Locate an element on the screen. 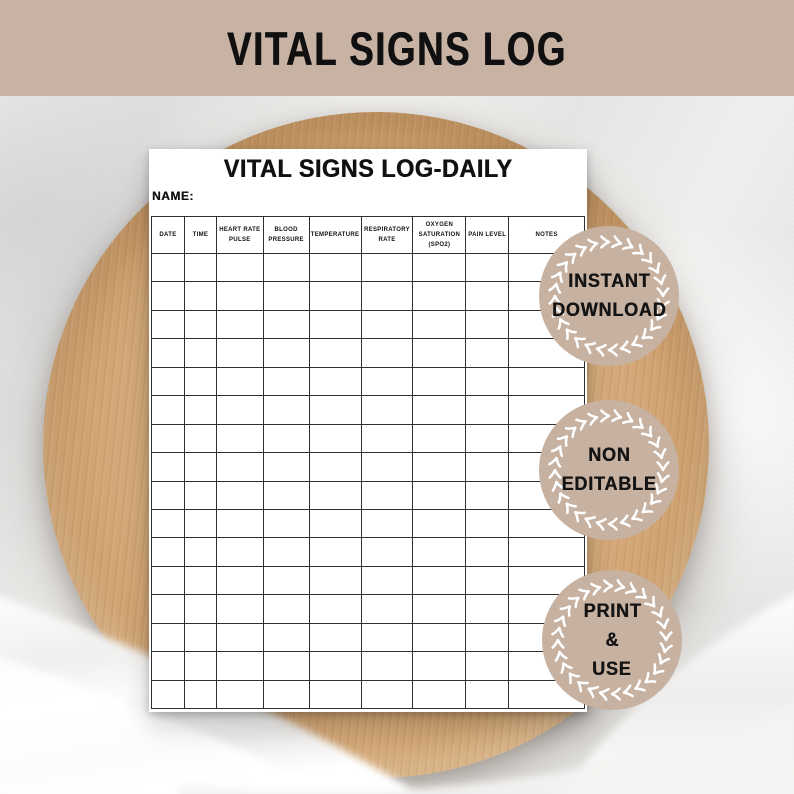 Image resolution: width=794 pixels, height=794 pixels. badge-text: NON is located at coordinates (609, 455).